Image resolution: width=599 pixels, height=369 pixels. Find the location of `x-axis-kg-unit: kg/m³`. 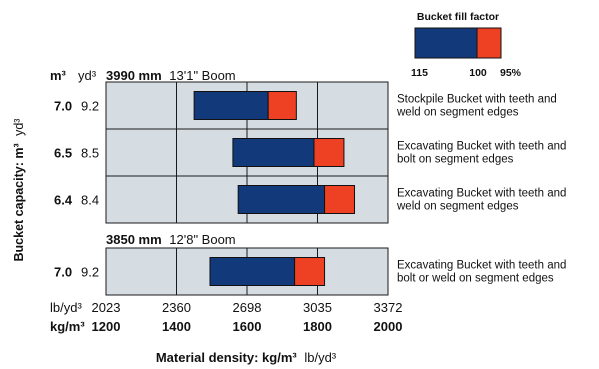

x-axis-kg-unit: kg/m³ is located at coordinates (67, 326).